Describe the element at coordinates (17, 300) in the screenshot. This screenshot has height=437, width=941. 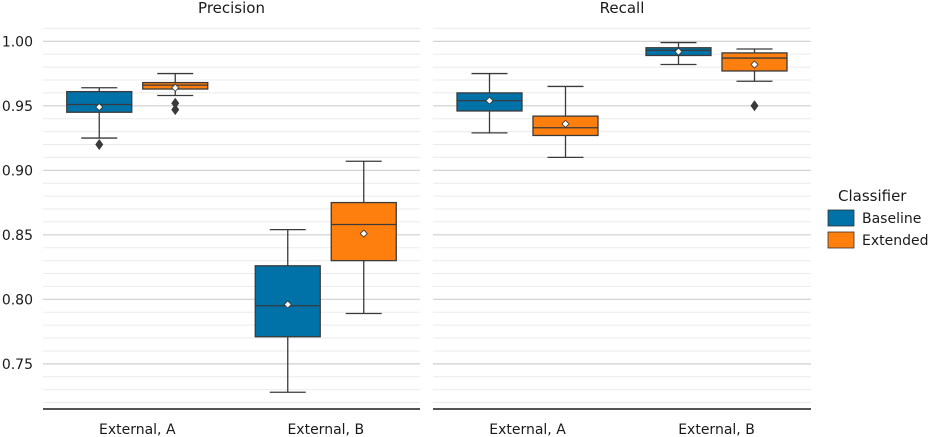
I see `y-tick-label: 0.80` at that location.